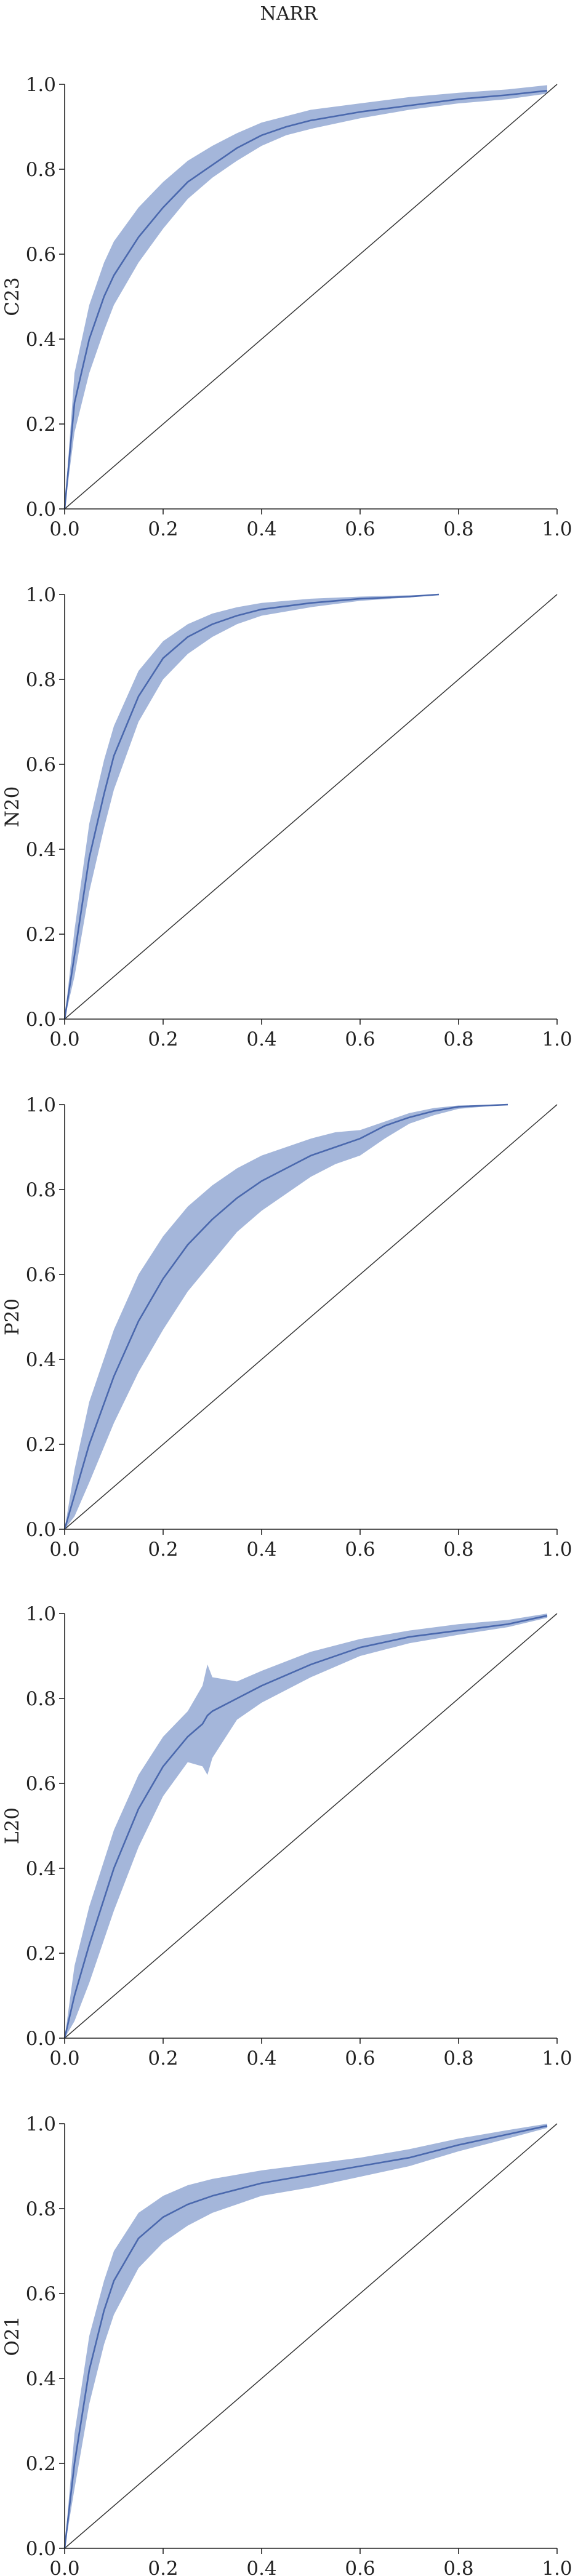 The height and width of the screenshot is (2576, 578). What do you see at coordinates (12, 807) in the screenshot?
I see `y-axis-label: N20` at bounding box center [12, 807].